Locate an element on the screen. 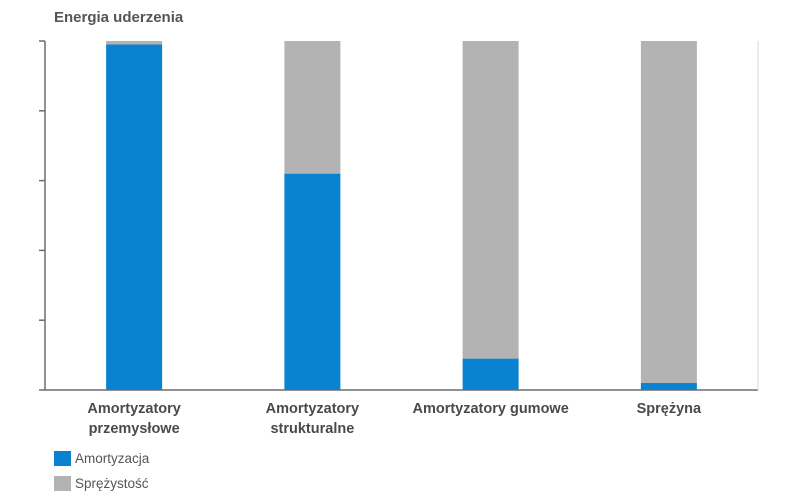 The height and width of the screenshot is (502, 800). chart-title: Energia uderzenia is located at coordinates (119, 17).